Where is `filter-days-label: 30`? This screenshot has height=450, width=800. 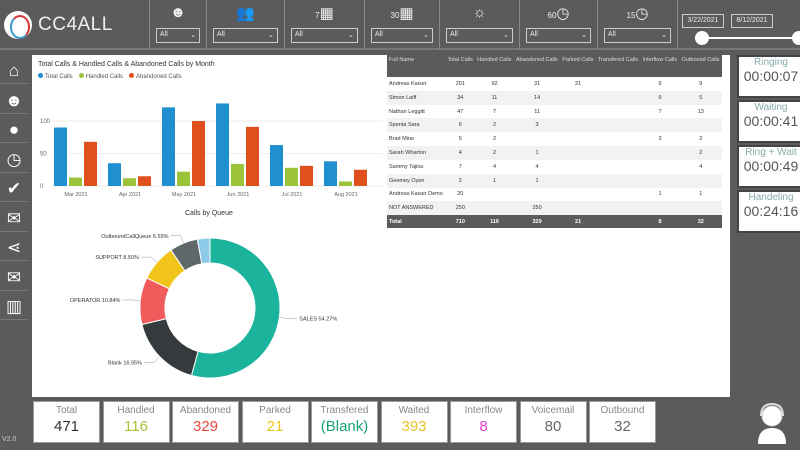 filter-days-label: 30 is located at coordinates (395, 15).